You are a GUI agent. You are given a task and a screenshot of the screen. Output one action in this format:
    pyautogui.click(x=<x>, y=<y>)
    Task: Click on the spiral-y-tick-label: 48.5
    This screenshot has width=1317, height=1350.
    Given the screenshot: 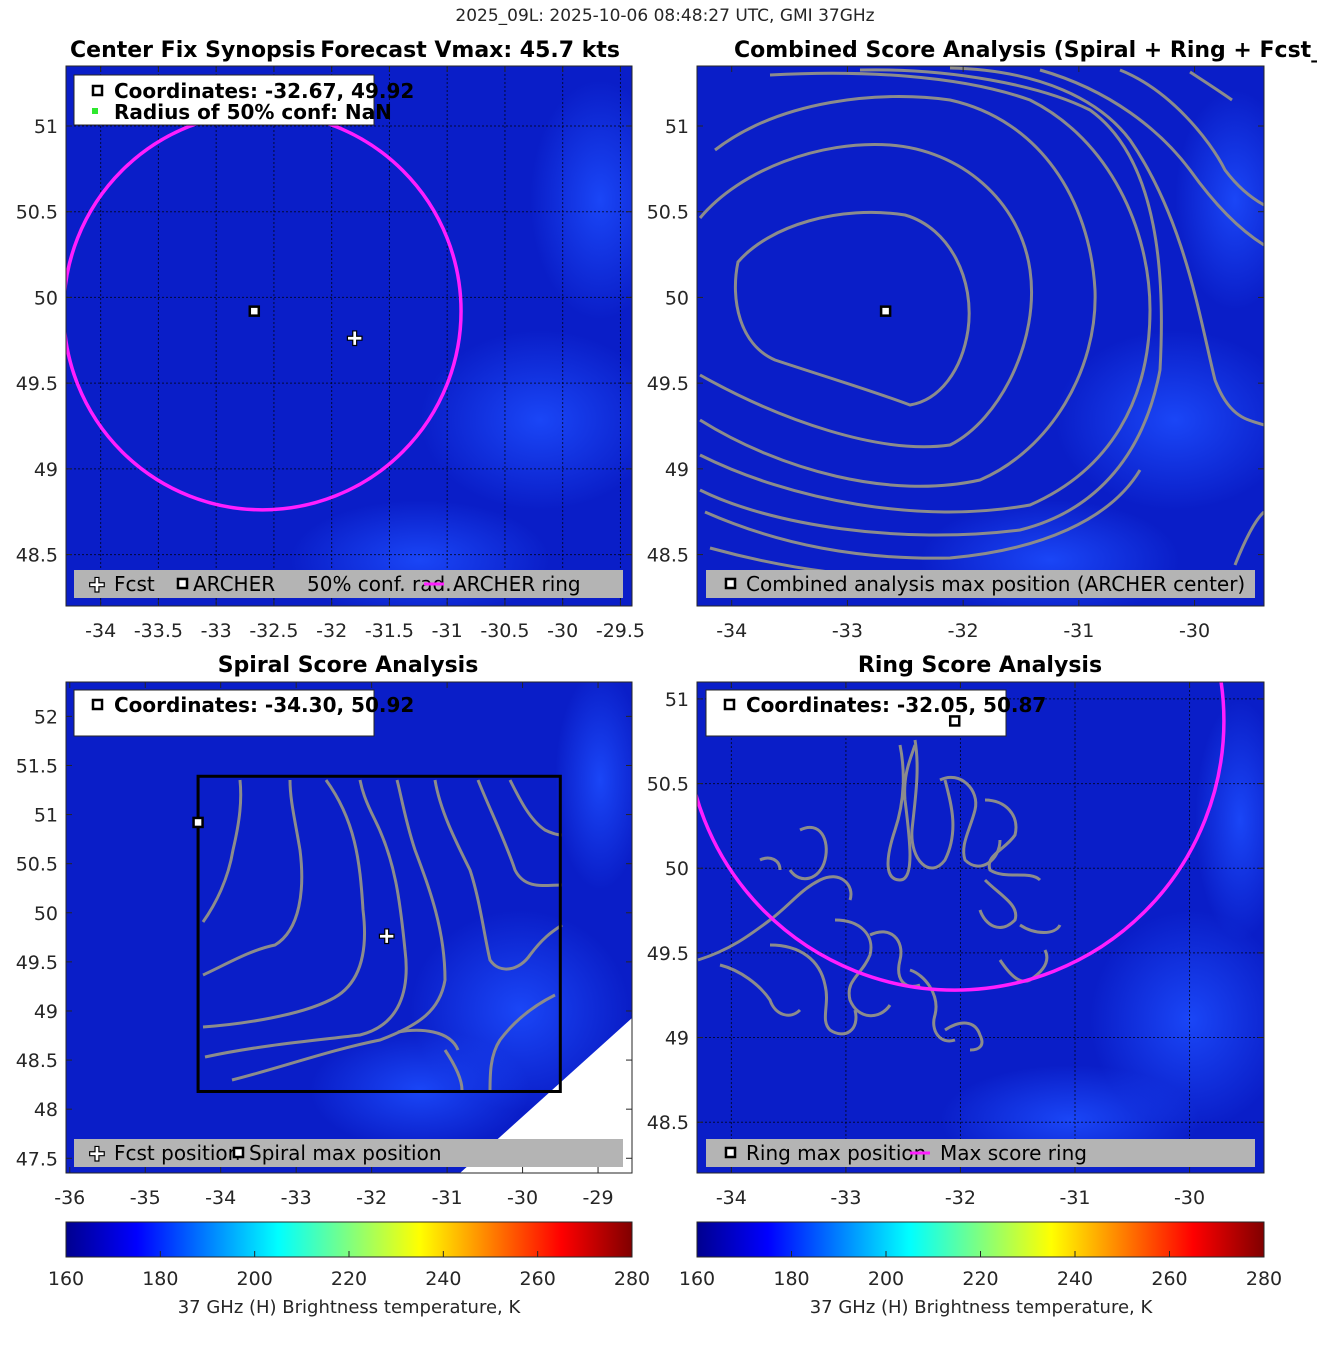 What is the action you would take?
    pyautogui.click(x=37, y=1061)
    